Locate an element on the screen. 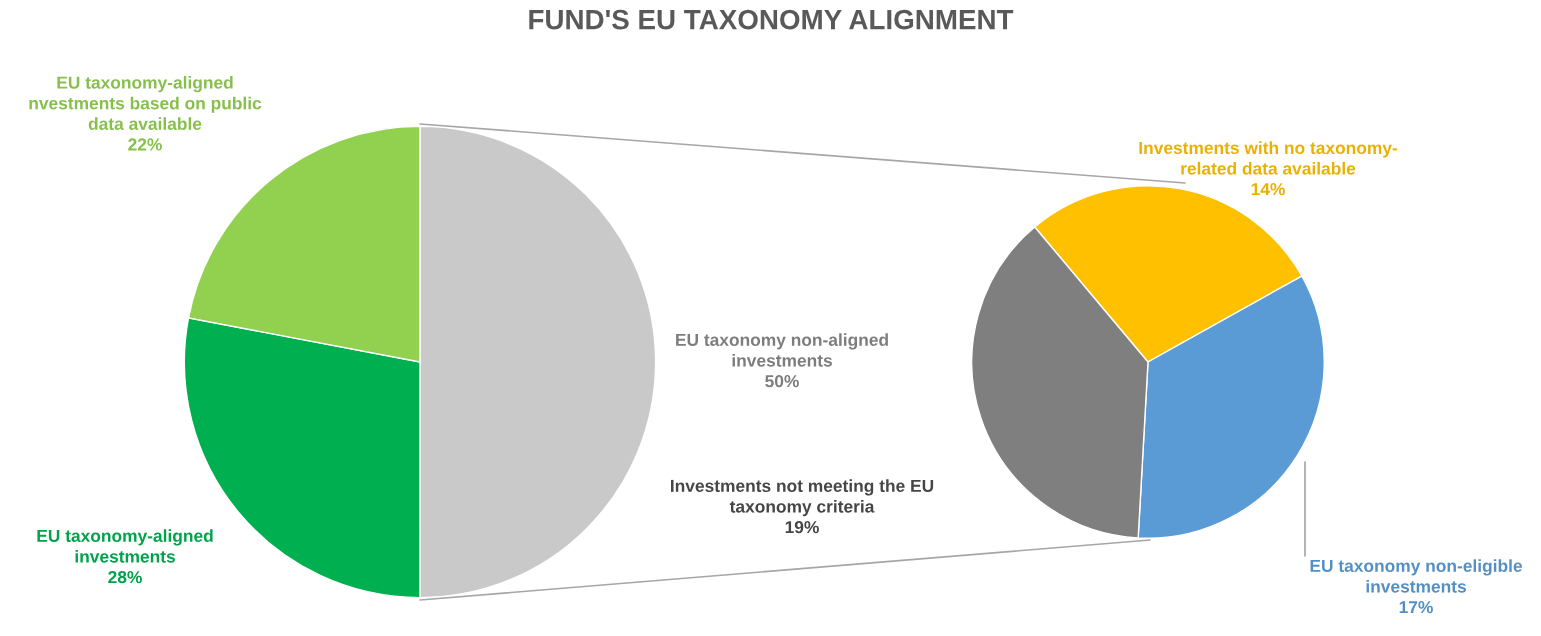  chart-title: FUND'S EU TAXONOMY ALIGNMENT is located at coordinates (771, 19).